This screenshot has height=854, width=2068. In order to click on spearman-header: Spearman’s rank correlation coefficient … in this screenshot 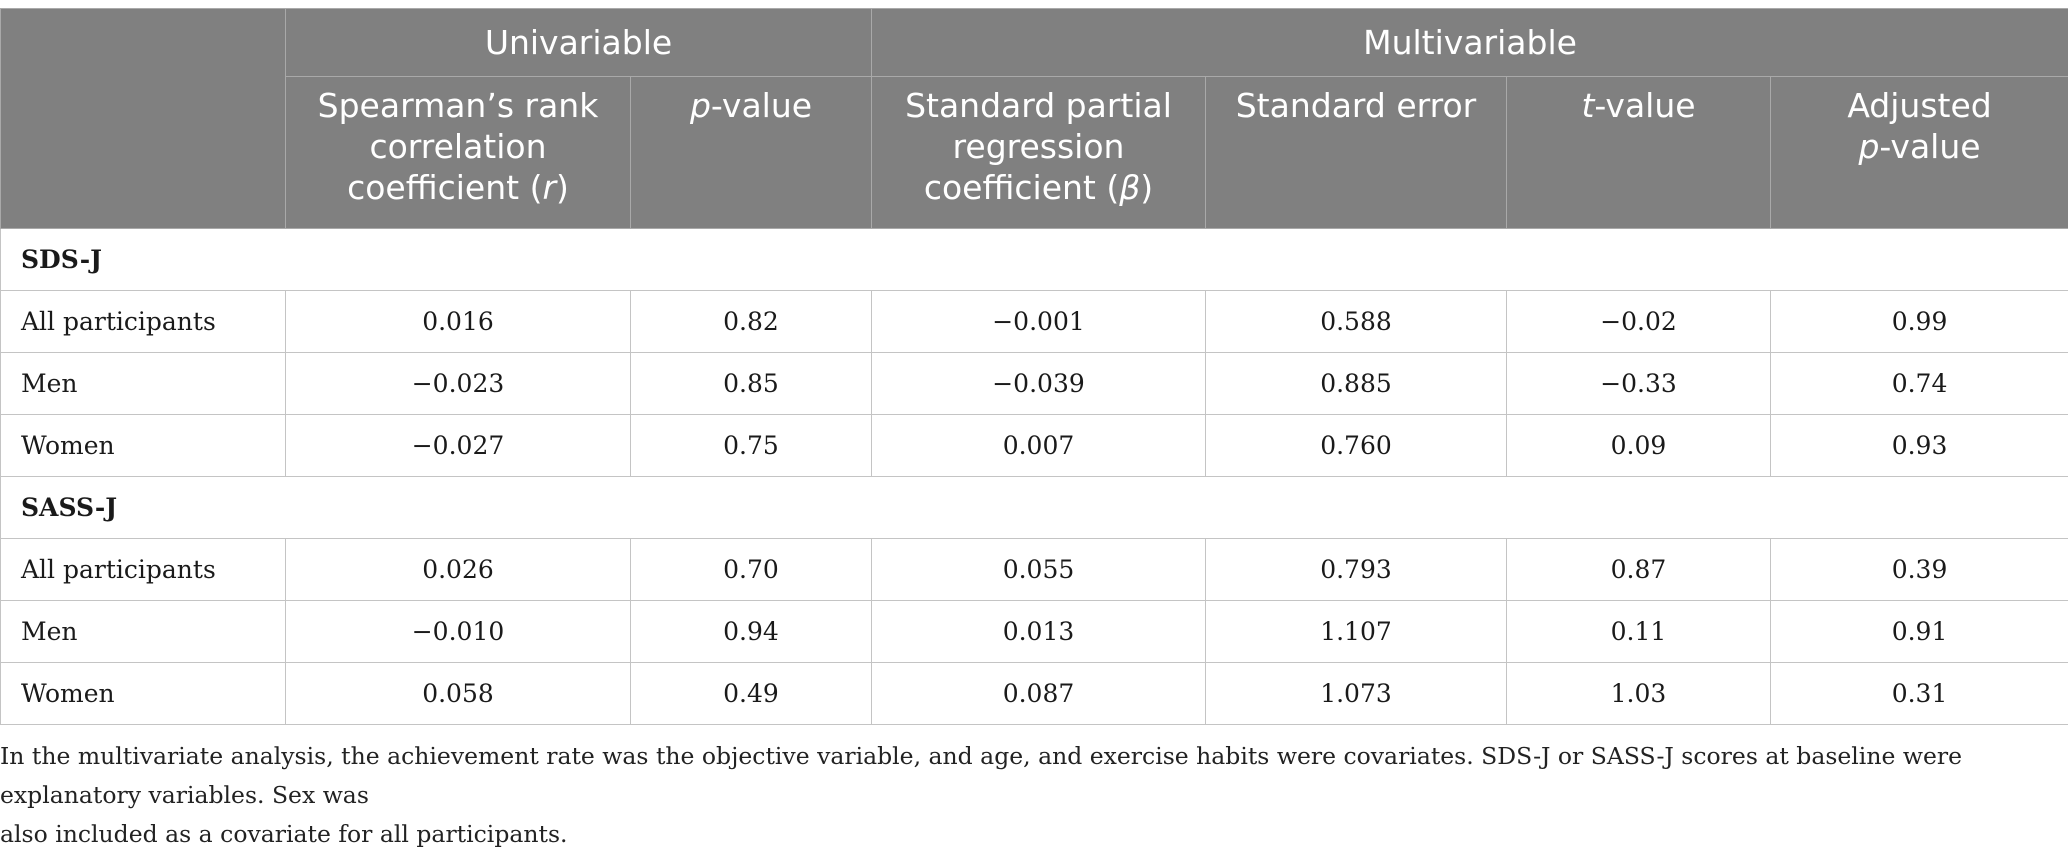, I will do `click(458, 153)`.